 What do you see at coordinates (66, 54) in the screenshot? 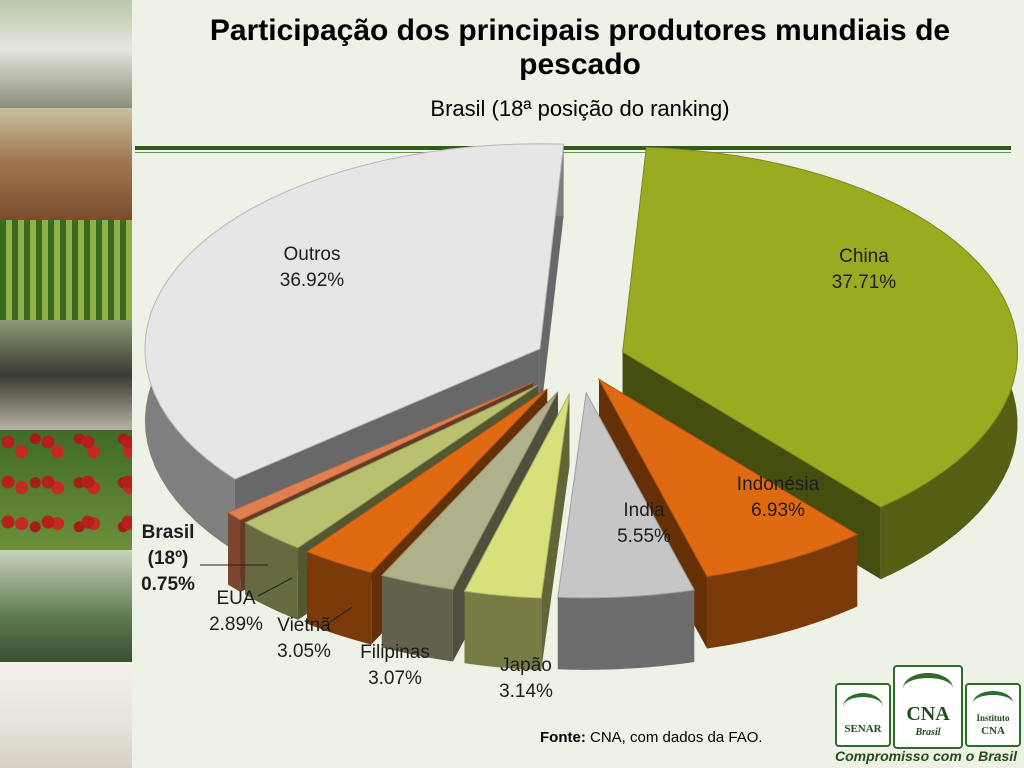
I see `cattle-photo` at bounding box center [66, 54].